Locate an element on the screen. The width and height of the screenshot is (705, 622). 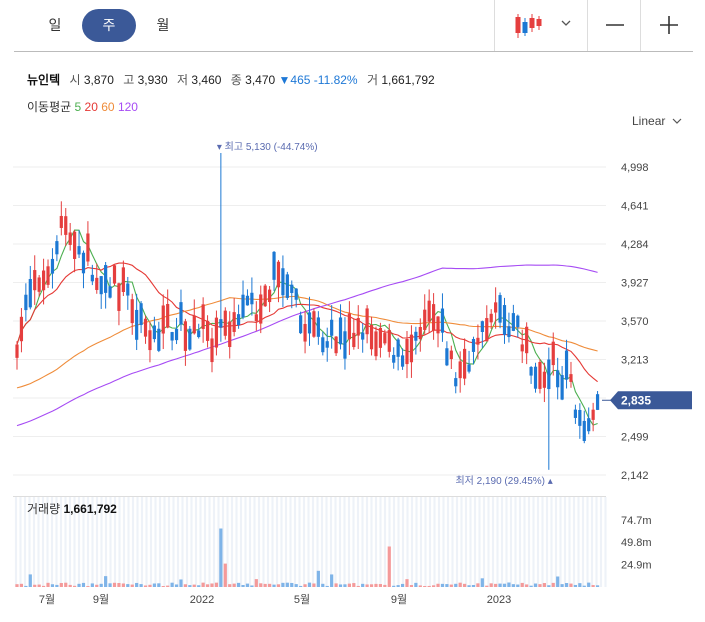
date-axis-label: 5월 is located at coordinates (302, 599).